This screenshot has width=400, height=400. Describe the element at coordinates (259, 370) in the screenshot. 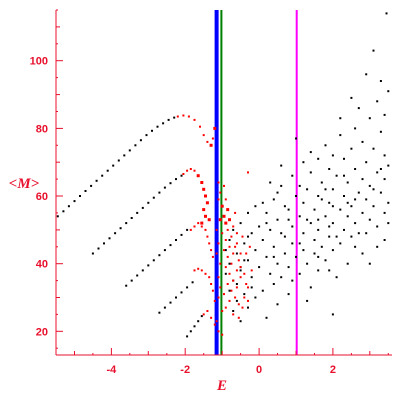

I see `x-tick-label-0: 0` at that location.